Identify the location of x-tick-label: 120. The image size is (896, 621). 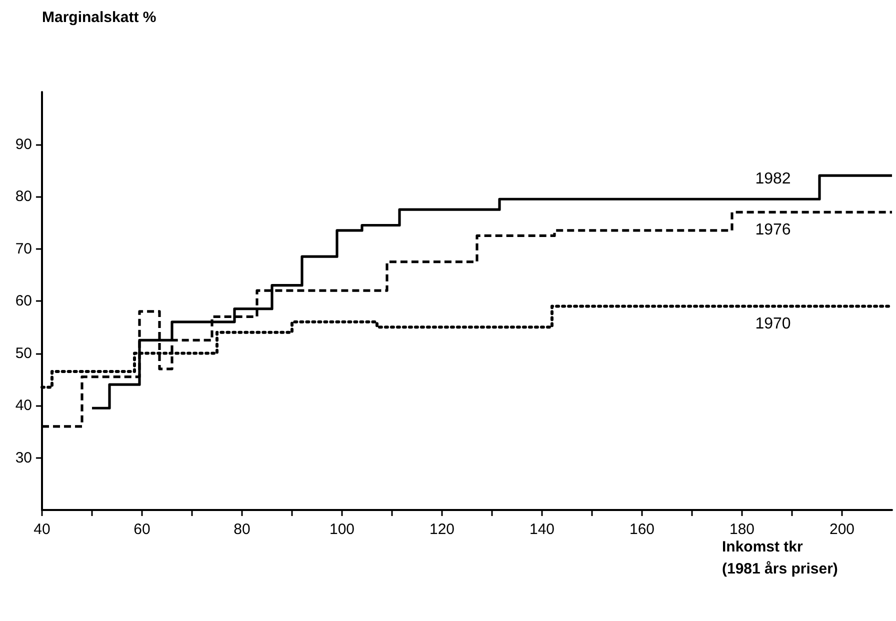
(442, 529).